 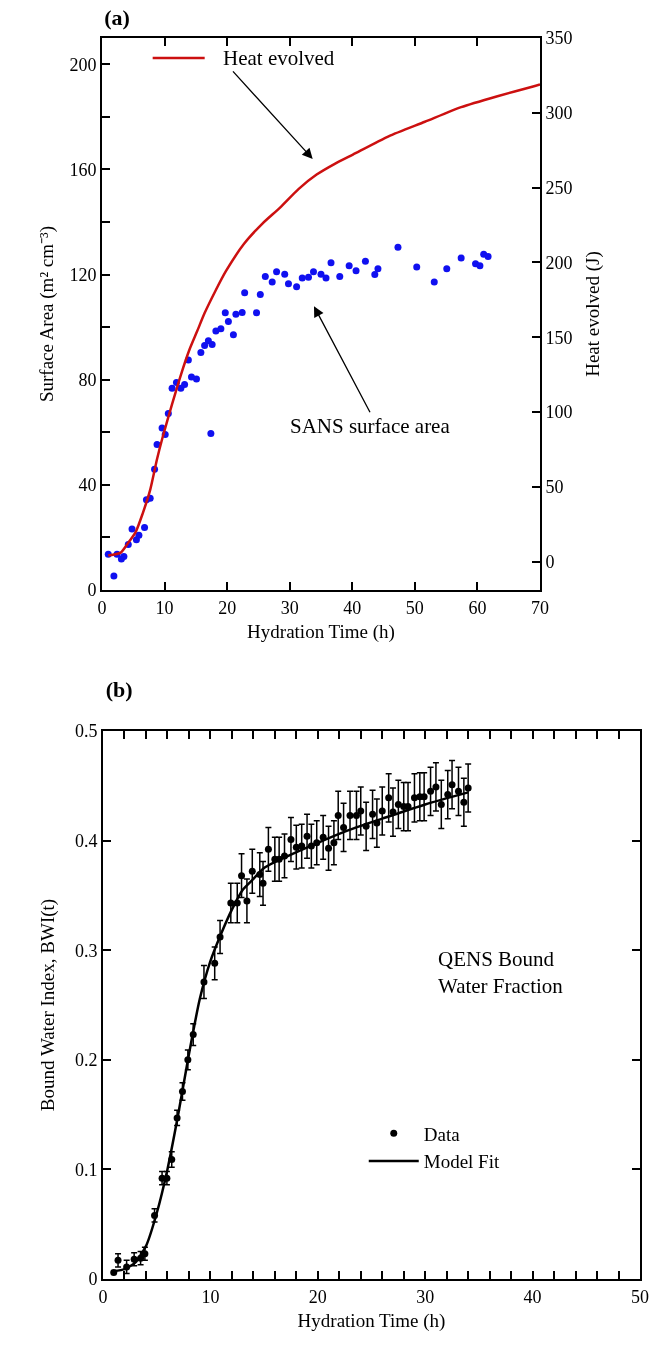 I want to click on y2-axis-title: Heat evolved (J), so click(x=592, y=314).